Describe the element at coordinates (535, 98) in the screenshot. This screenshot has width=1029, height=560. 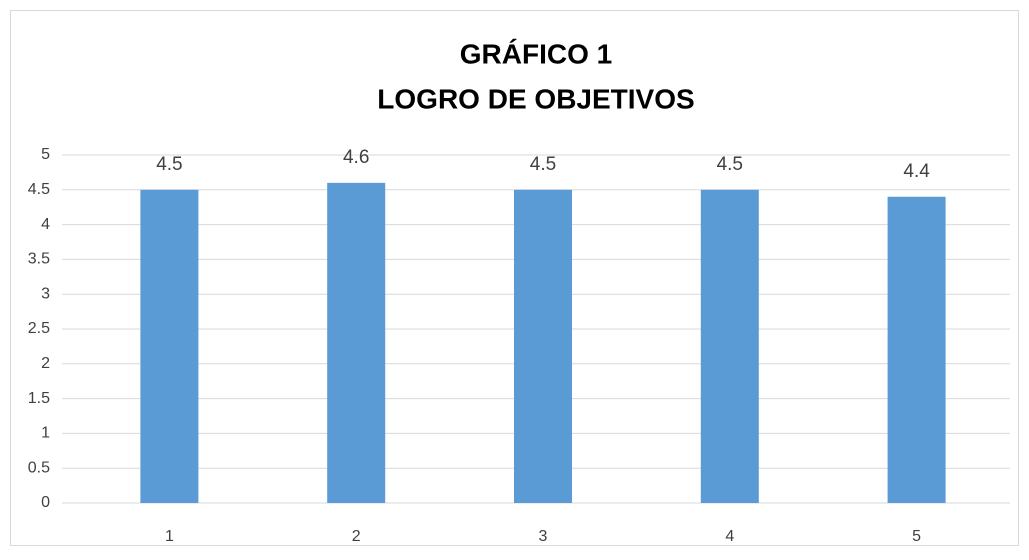
I see `chart-title: LOGRO DE OBJETIVOS` at that location.